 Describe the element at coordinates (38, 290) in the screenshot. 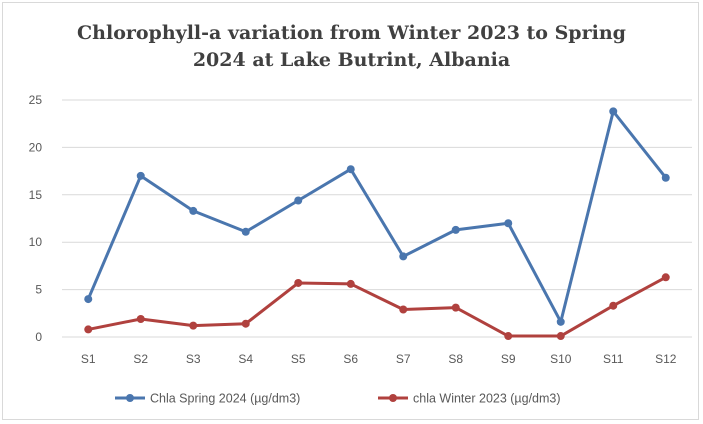

I see `y-tick-label: 5` at that location.